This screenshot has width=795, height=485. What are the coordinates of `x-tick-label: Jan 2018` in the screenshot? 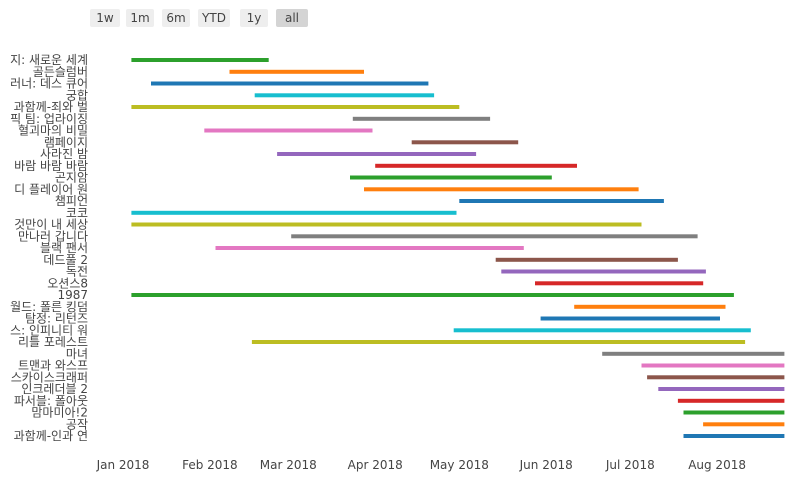 It's located at (123, 465).